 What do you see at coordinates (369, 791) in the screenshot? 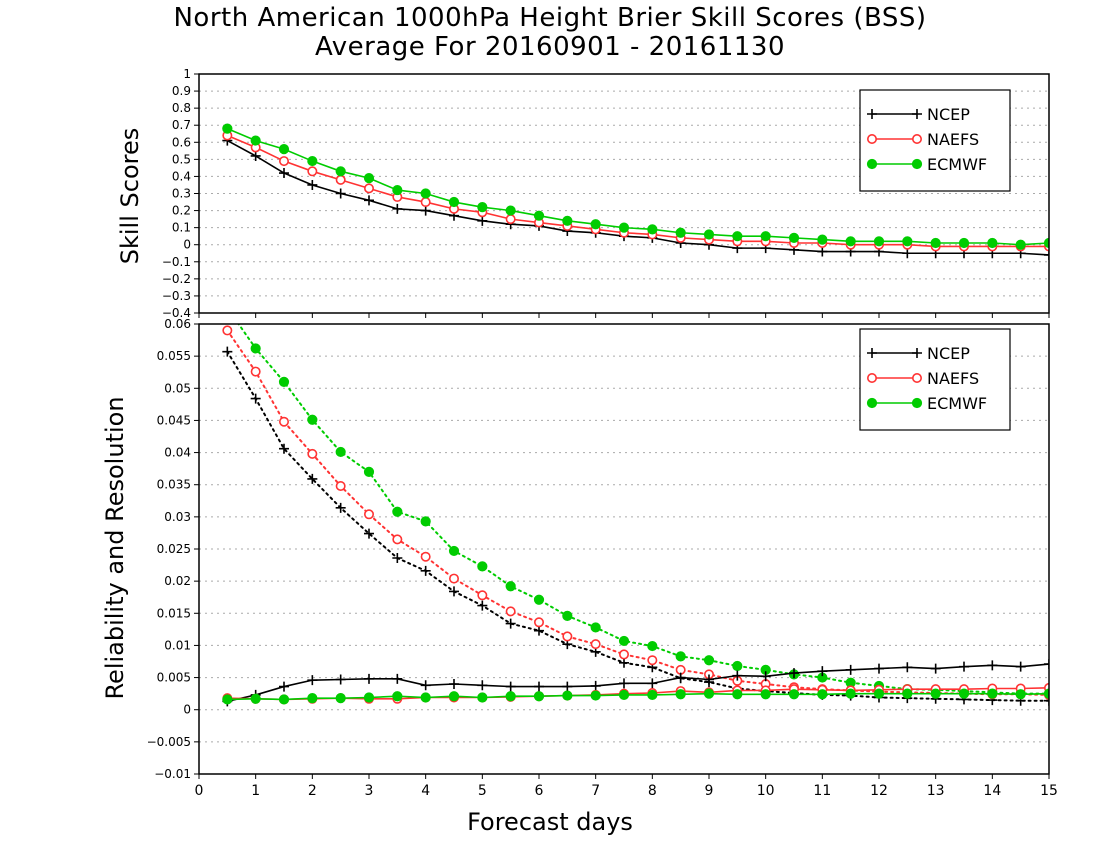
I see `x-tick-label: 3` at bounding box center [369, 791].